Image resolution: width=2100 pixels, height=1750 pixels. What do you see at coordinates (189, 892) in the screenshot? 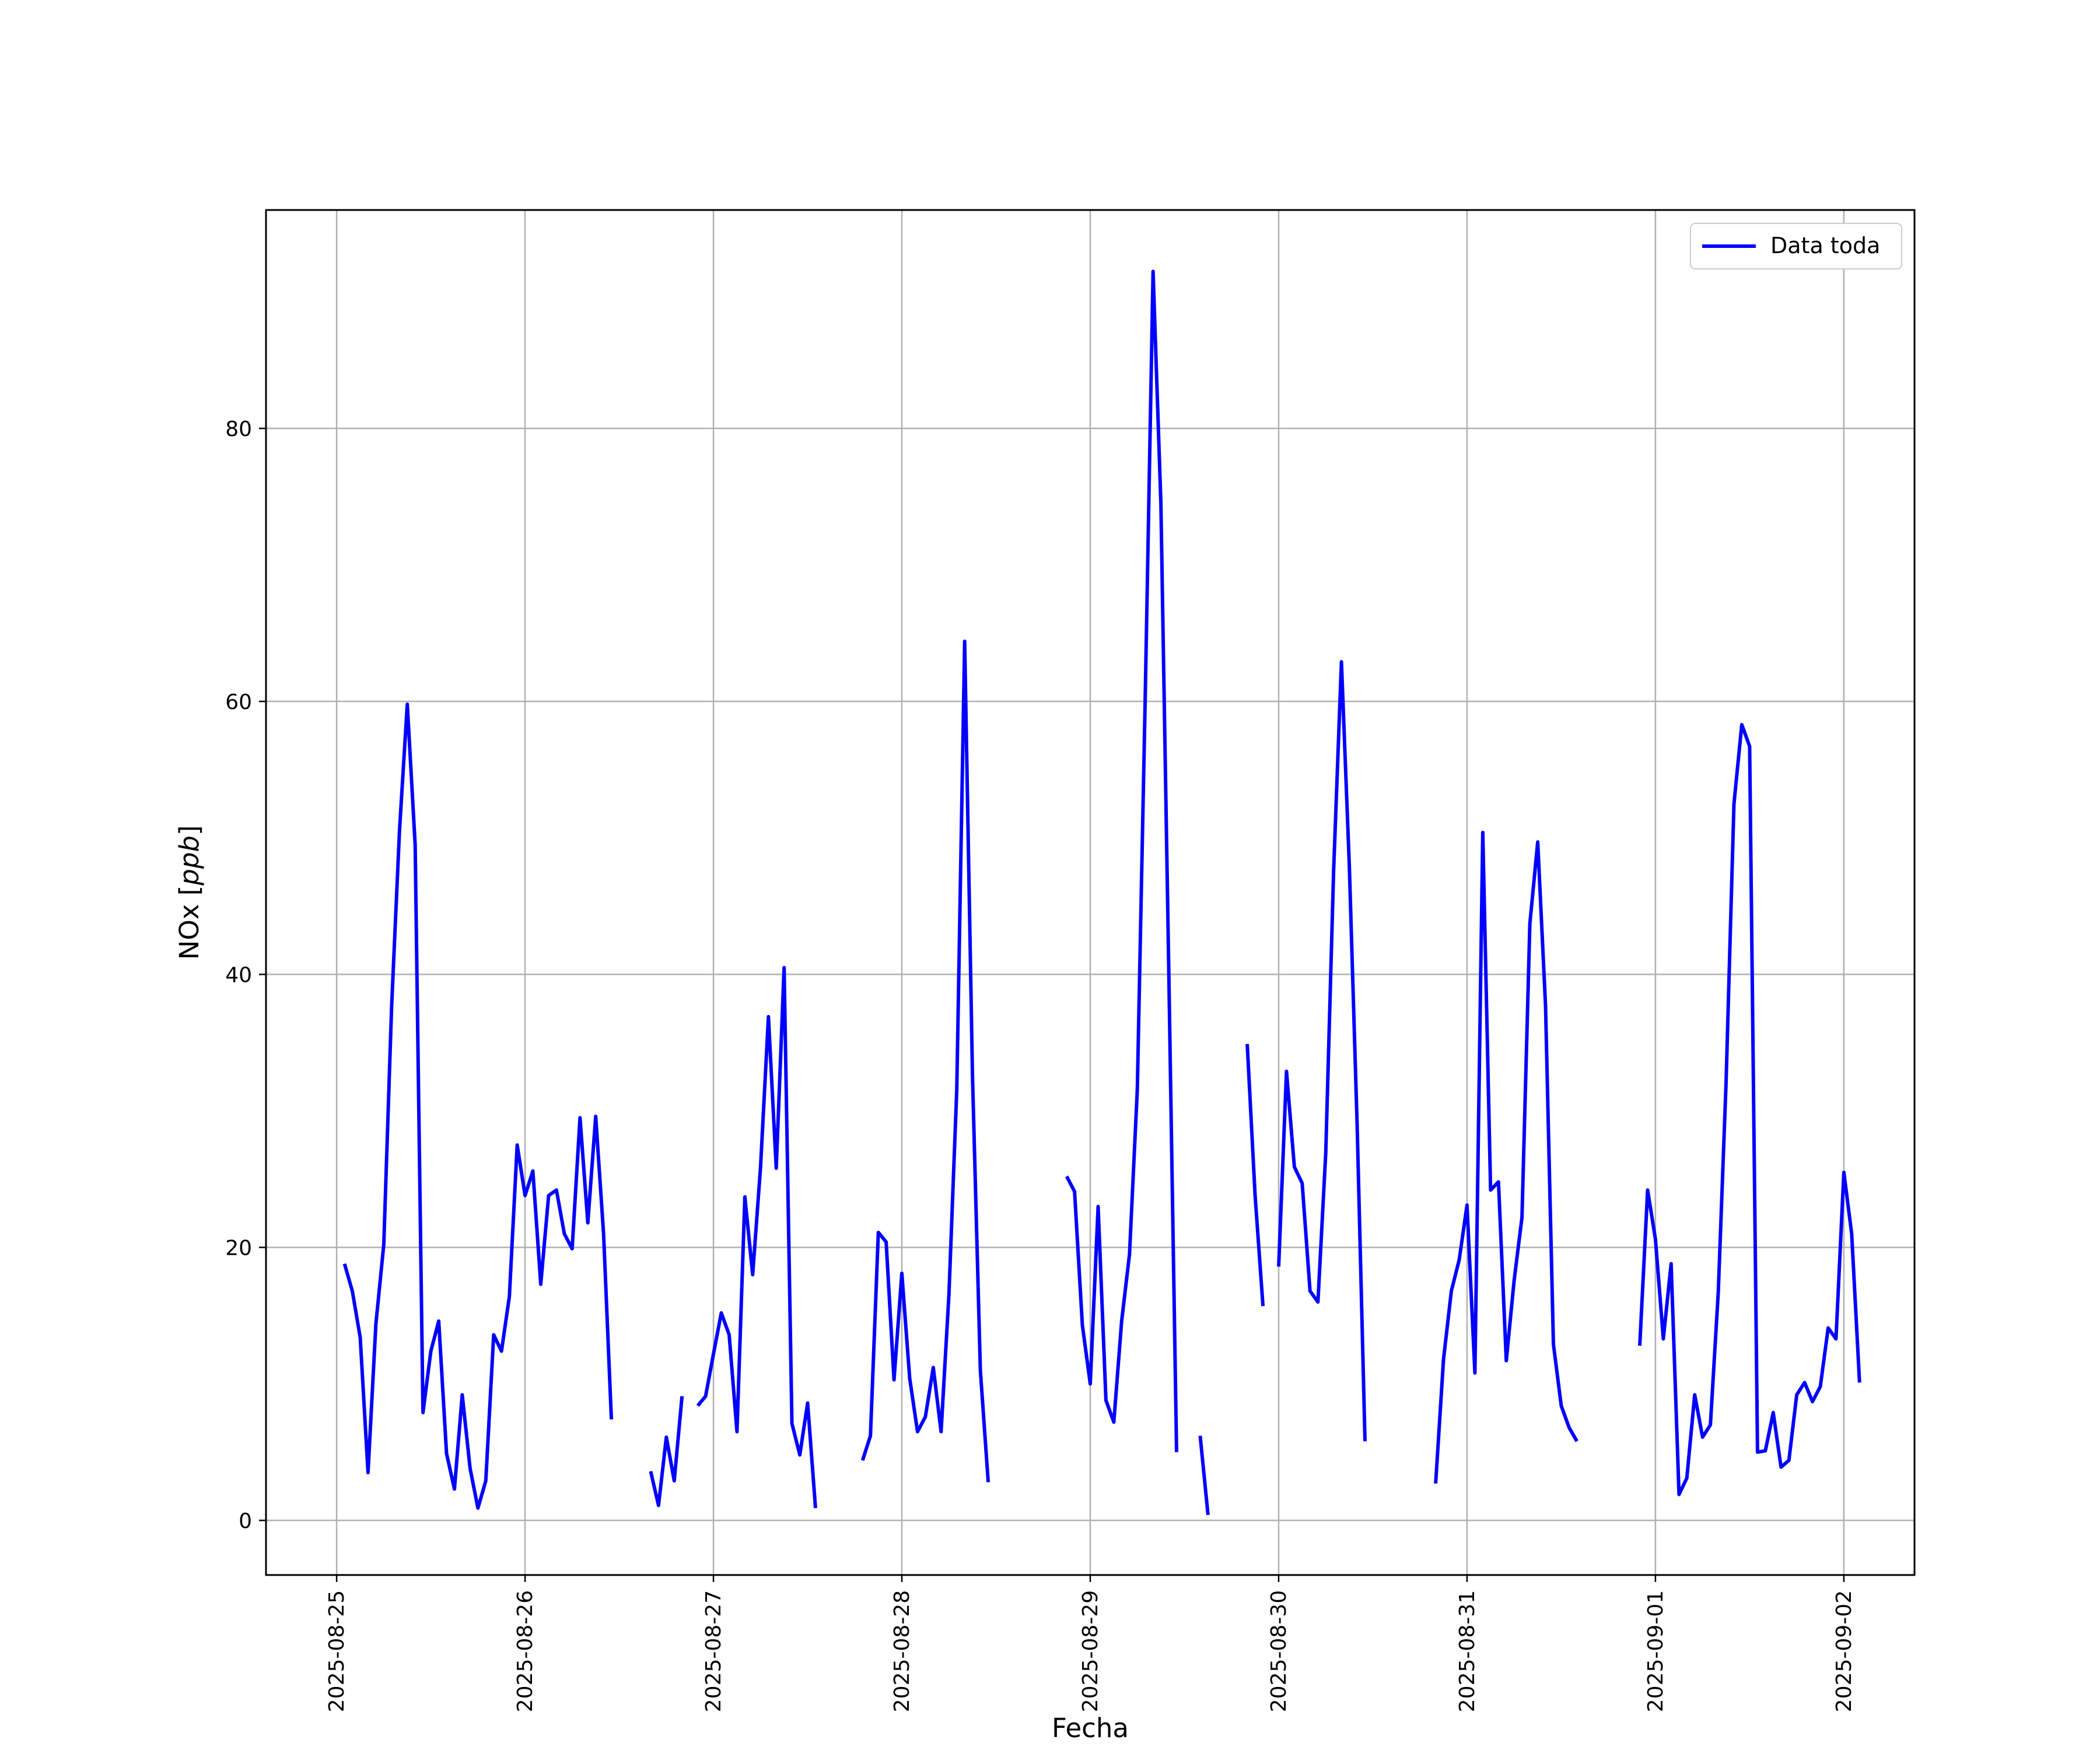
I see `y-axis-label: NOx [ppb]` at bounding box center [189, 892].